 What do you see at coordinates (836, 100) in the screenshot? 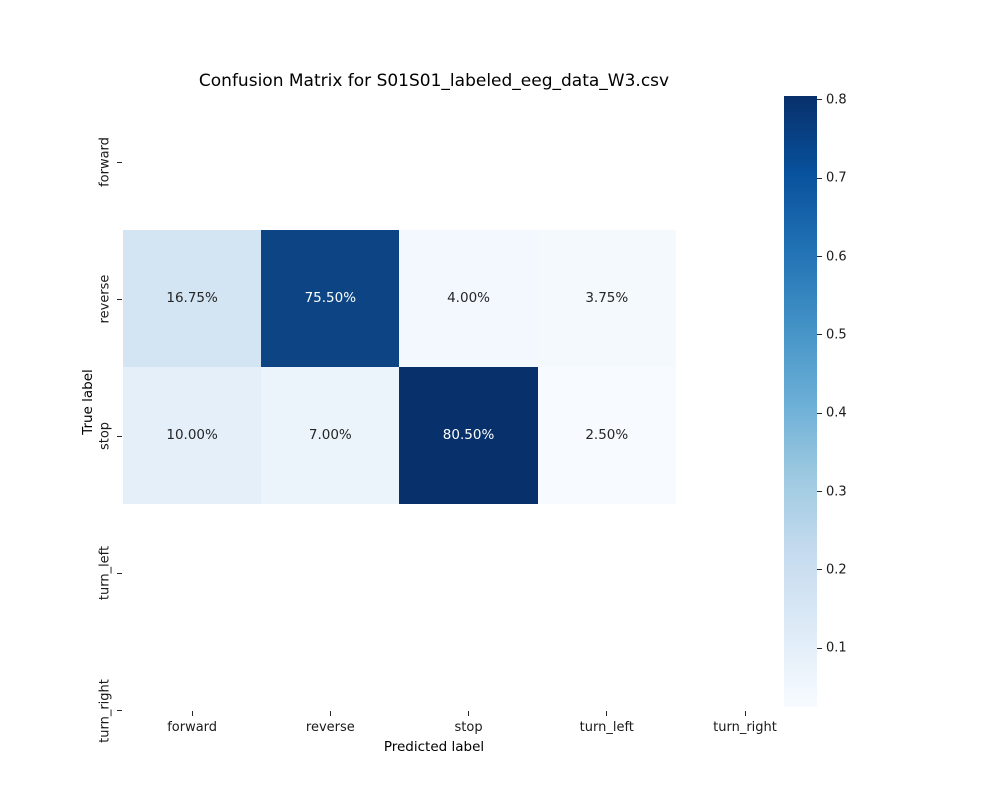
I see `colorbar-tick-label: 0.8` at bounding box center [836, 100].